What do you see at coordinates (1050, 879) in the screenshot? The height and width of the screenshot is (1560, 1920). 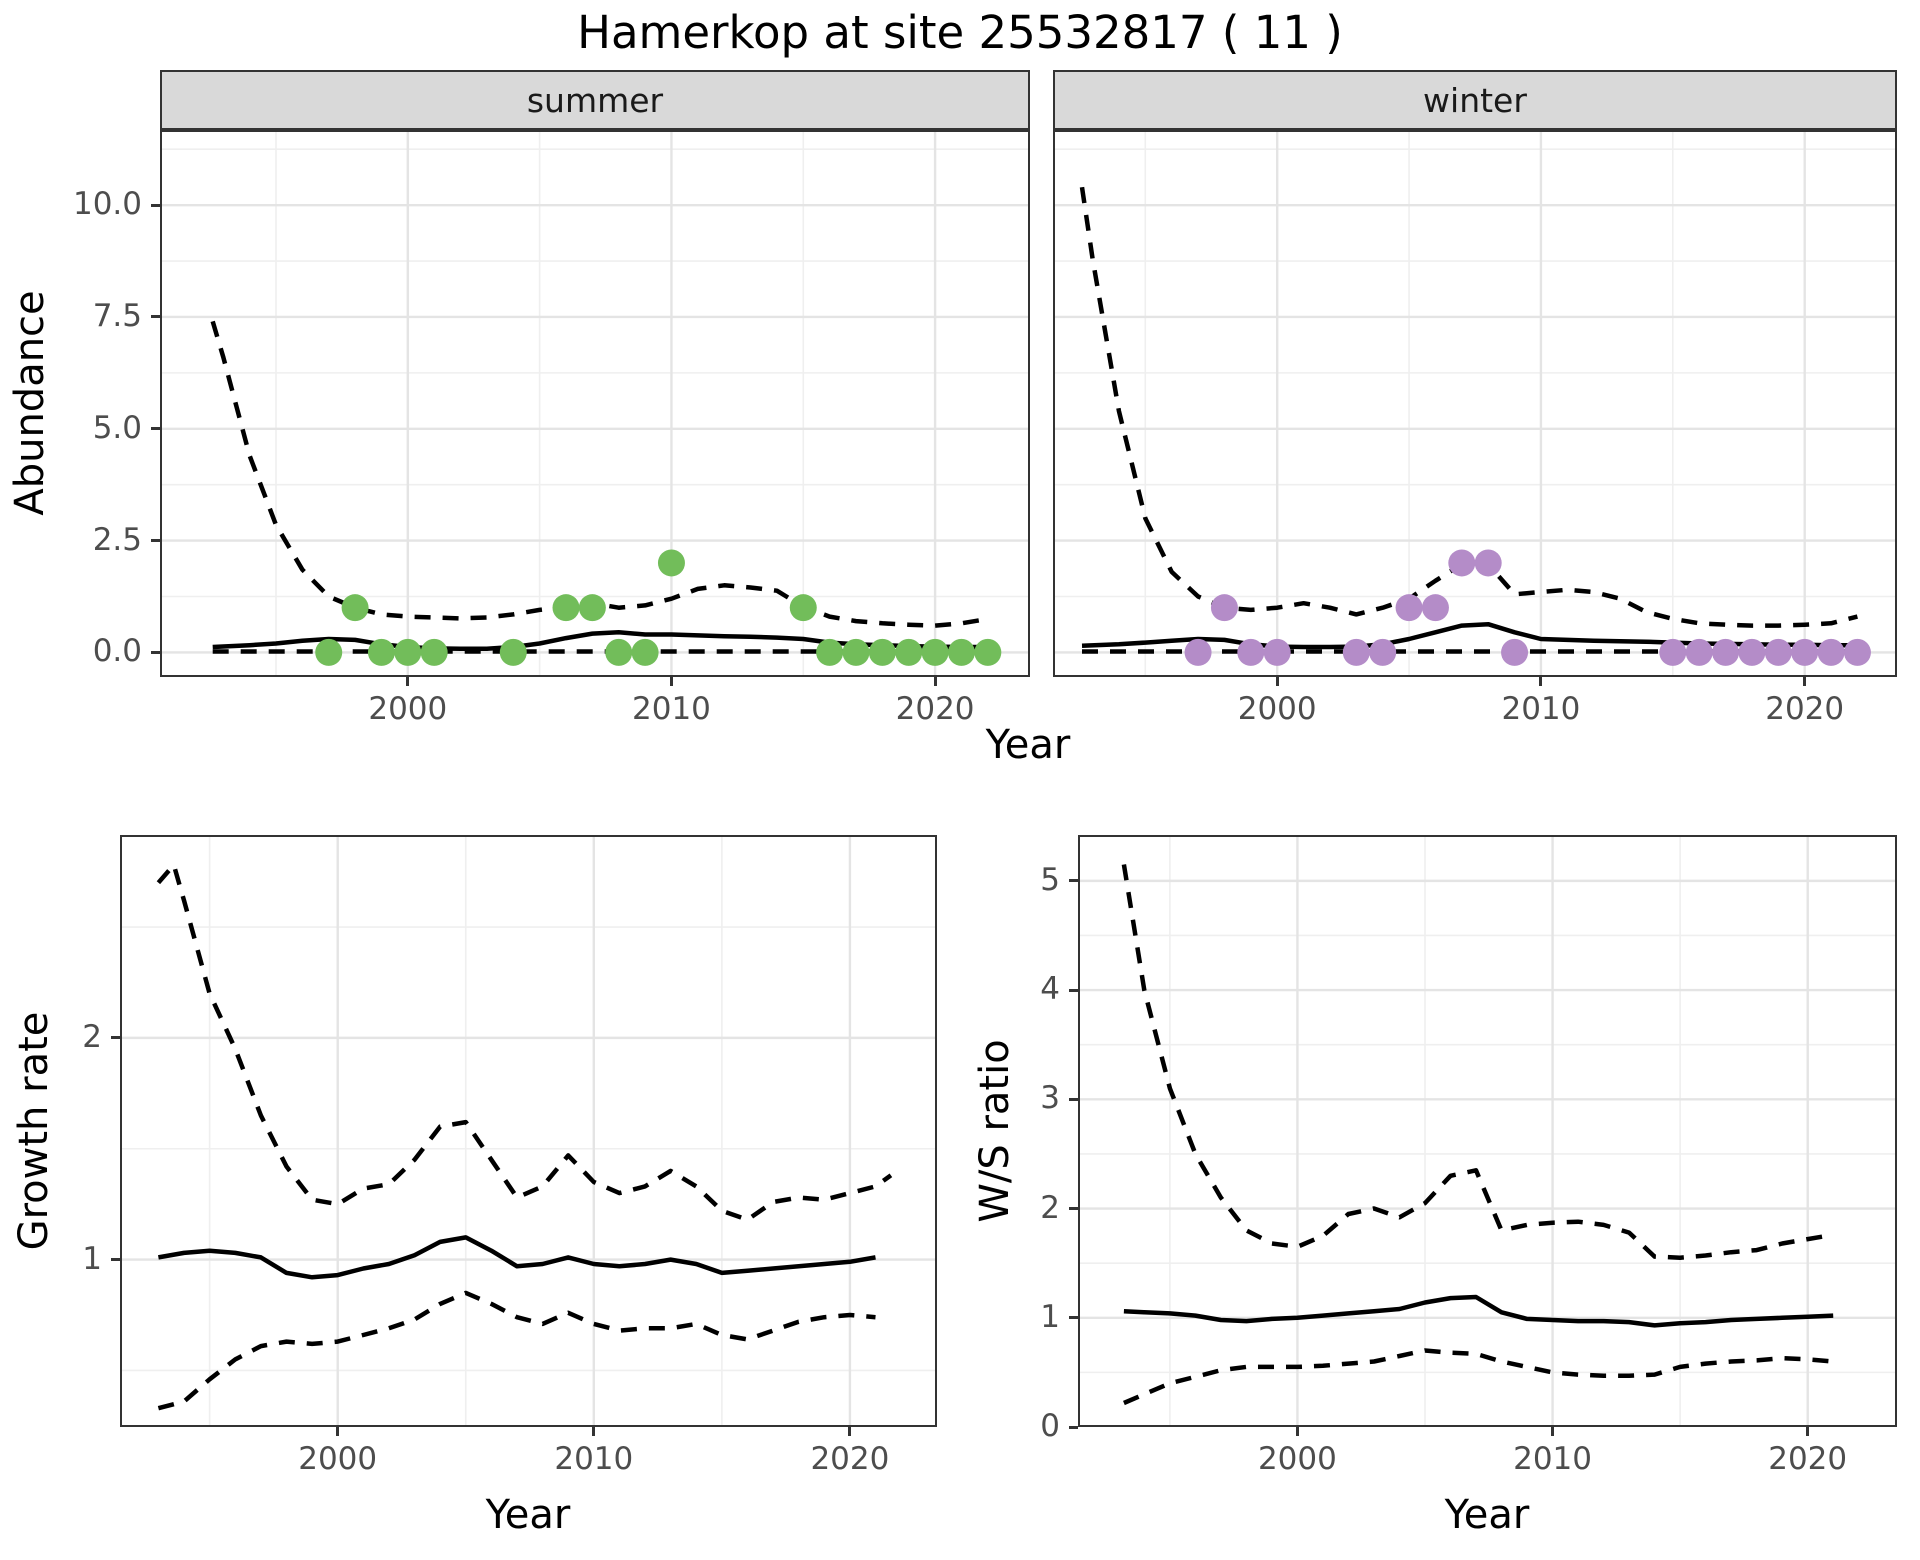 I see `y-tick-label: 5` at bounding box center [1050, 879].